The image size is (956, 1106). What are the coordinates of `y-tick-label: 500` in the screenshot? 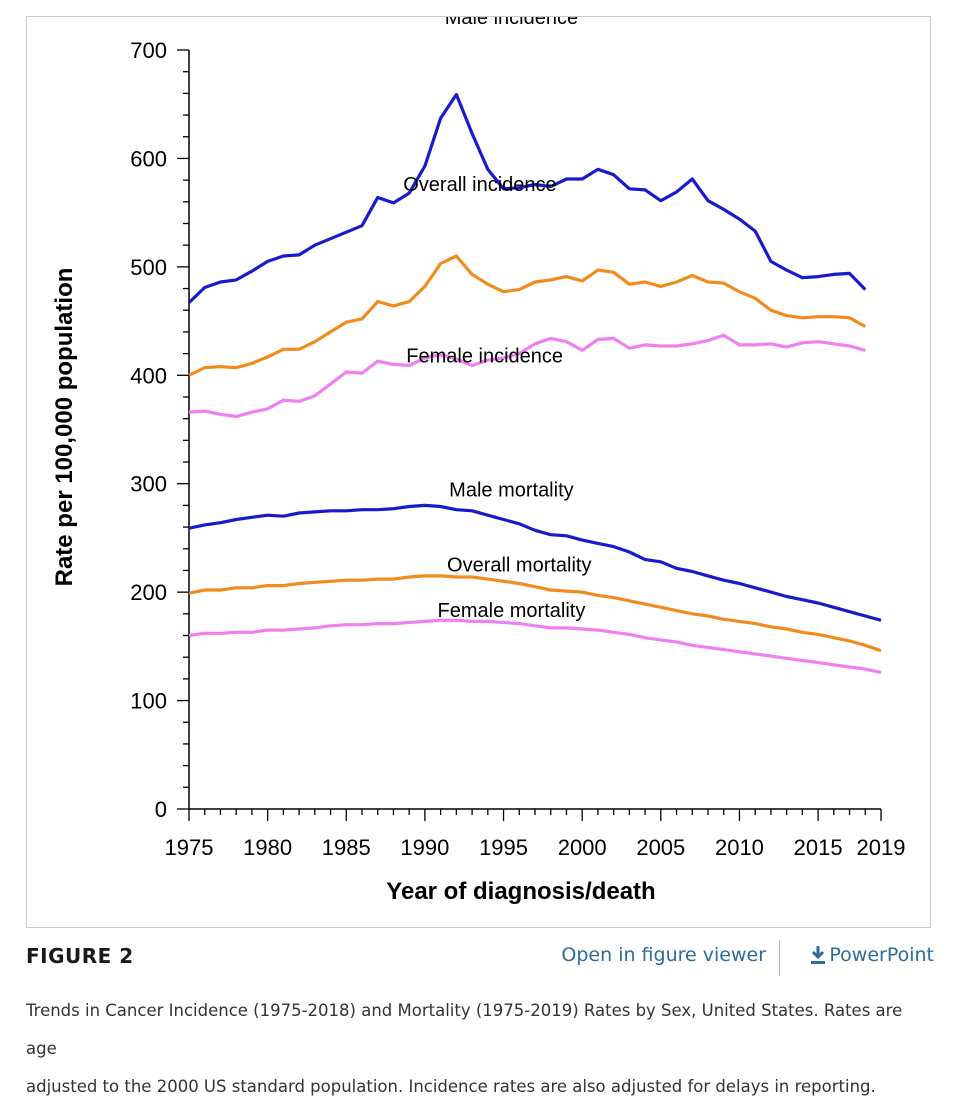 It's located at (148, 267).